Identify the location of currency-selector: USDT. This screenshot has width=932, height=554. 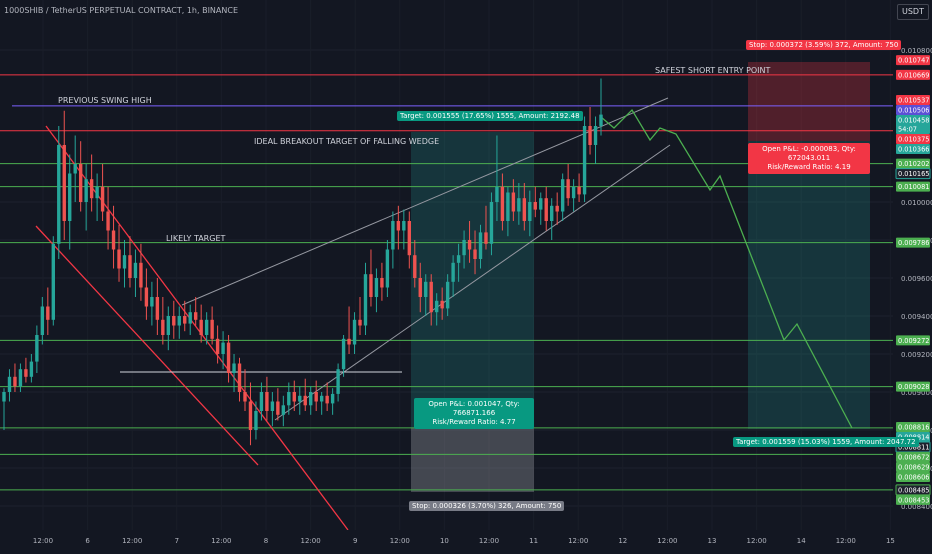
(913, 12).